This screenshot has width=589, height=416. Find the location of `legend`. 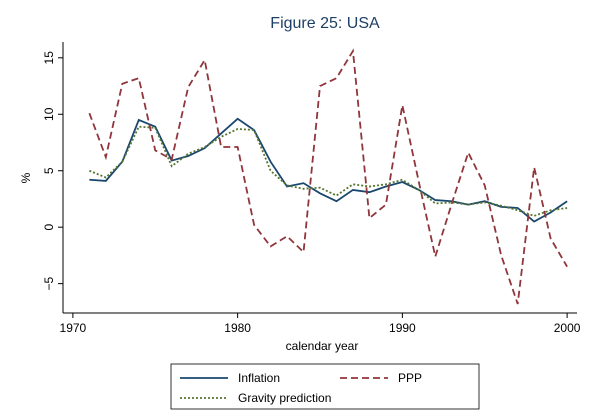

legend is located at coordinates (325, 386).